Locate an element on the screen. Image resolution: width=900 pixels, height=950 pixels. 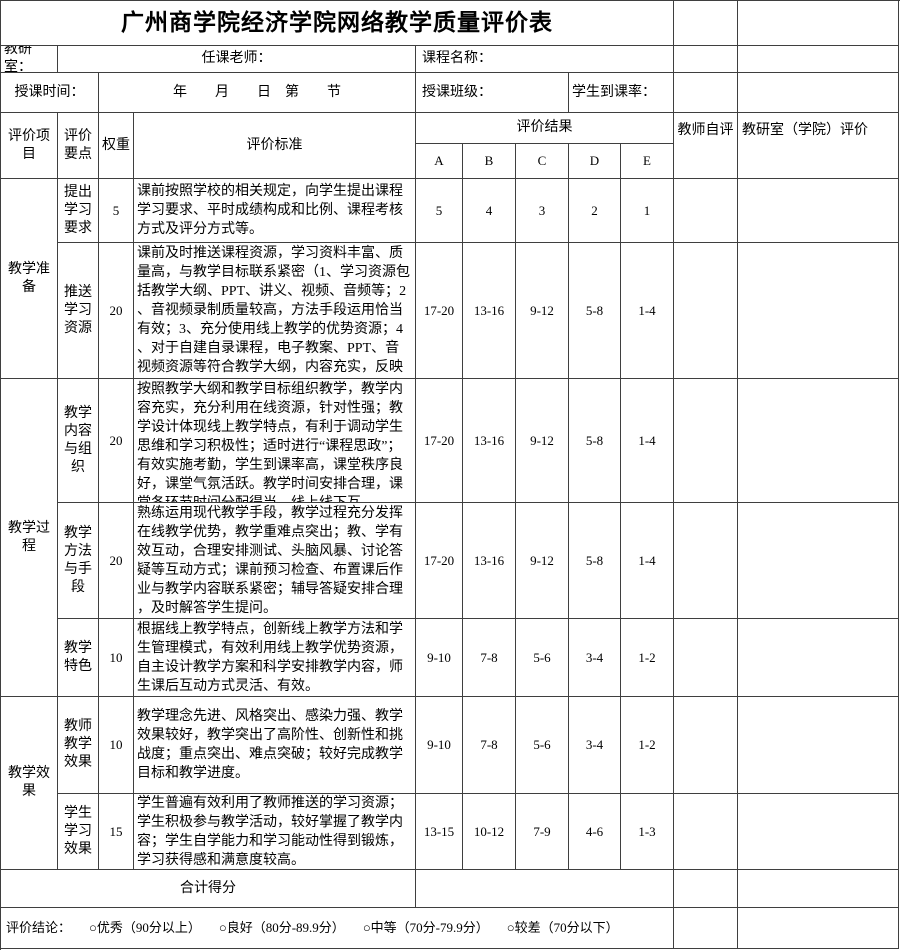
row4-score-c: 9-12 is located at coordinates (542, 561).